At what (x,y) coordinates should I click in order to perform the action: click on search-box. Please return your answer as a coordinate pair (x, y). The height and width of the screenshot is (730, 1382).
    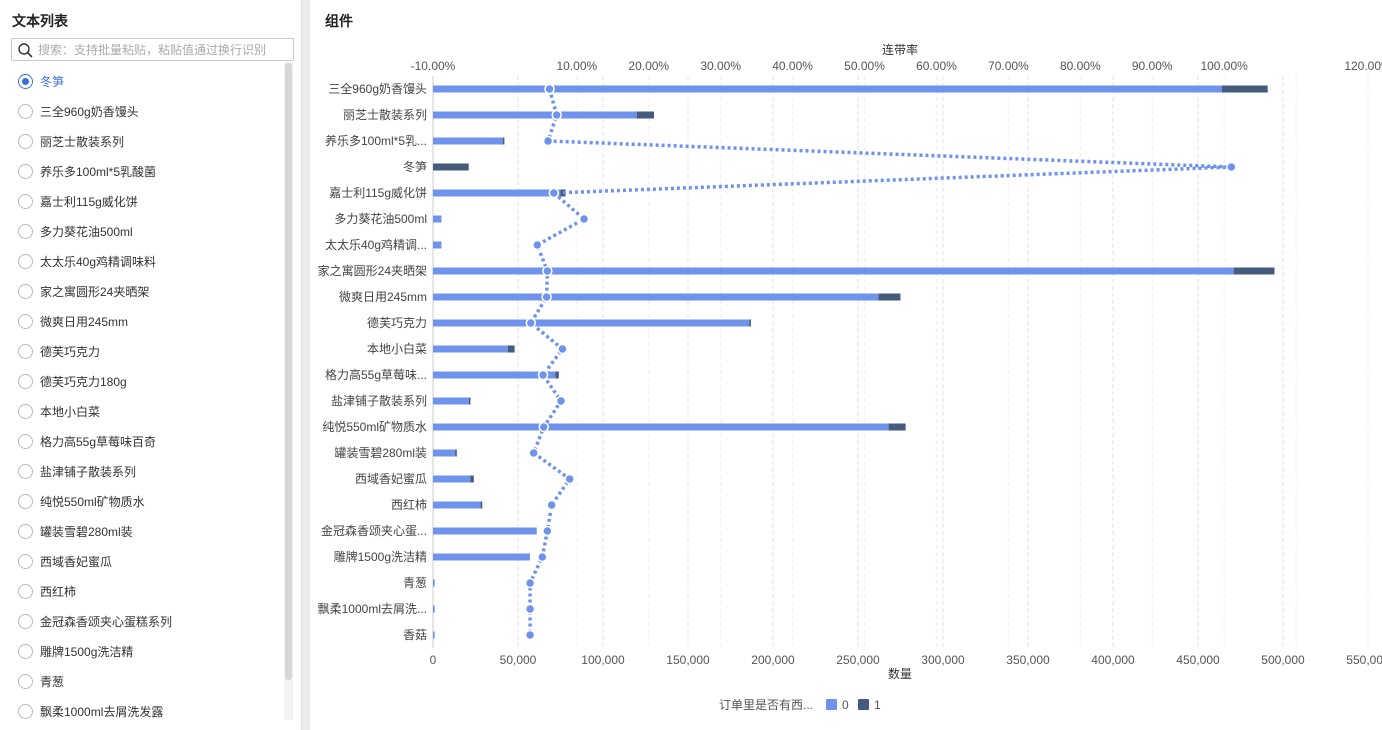
    Looking at the image, I should click on (152, 49).